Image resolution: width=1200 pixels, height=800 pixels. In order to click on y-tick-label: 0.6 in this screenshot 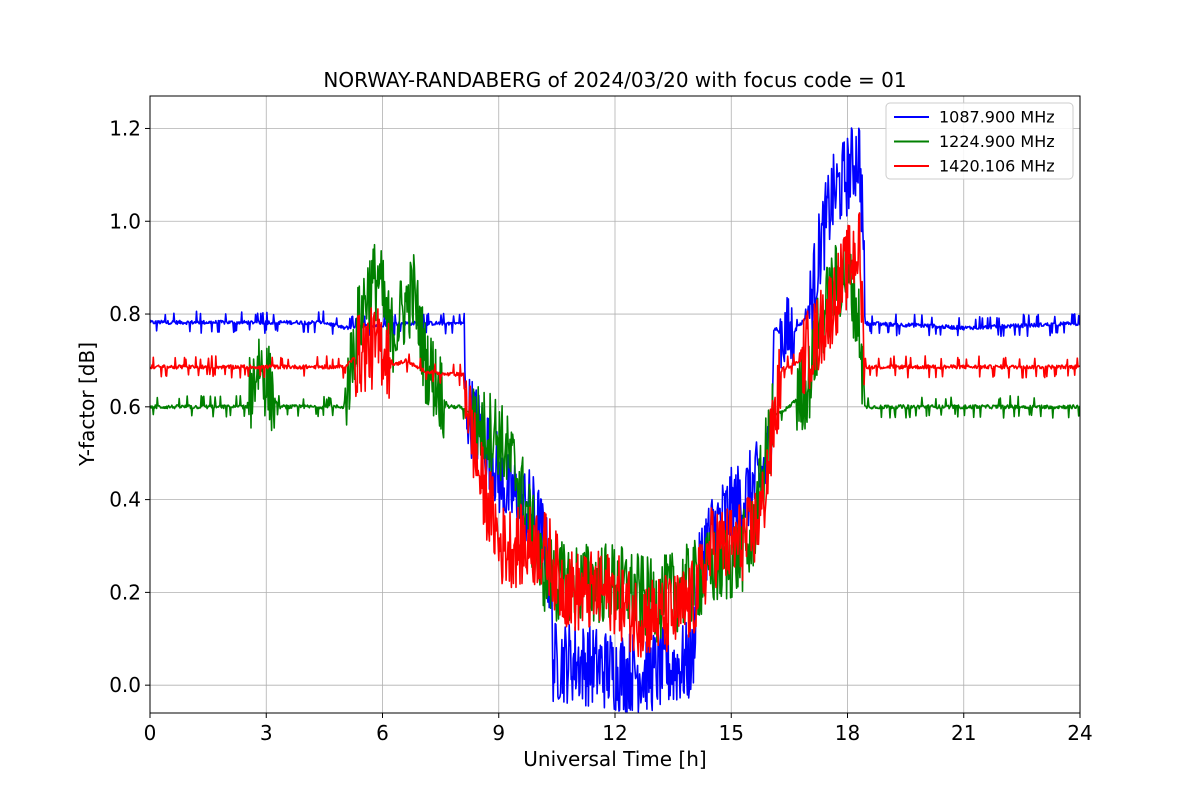, I will do `click(125, 407)`.